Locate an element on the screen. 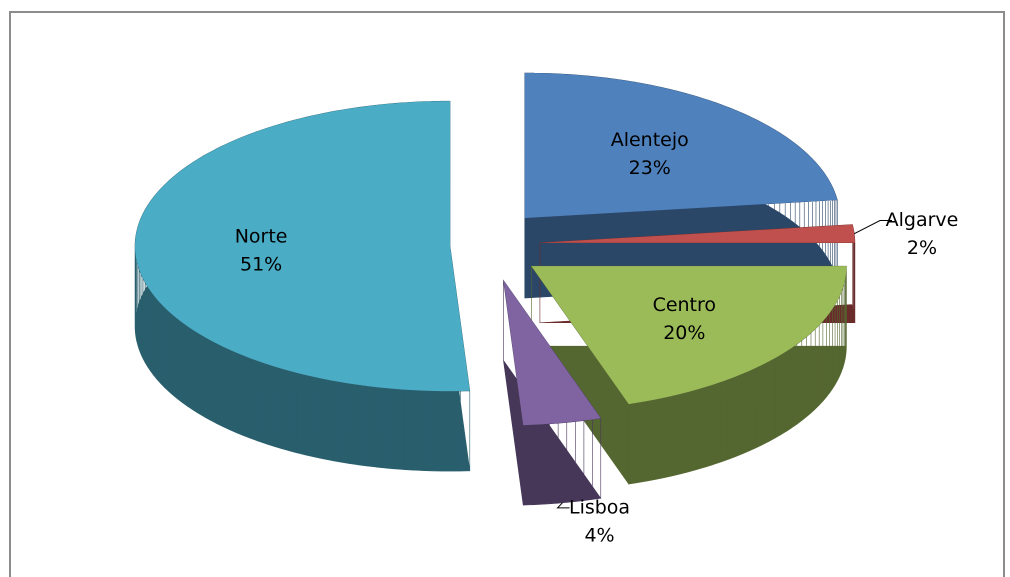 This screenshot has height=577, width=1010. slice-value-label: 2% is located at coordinates (922, 248).